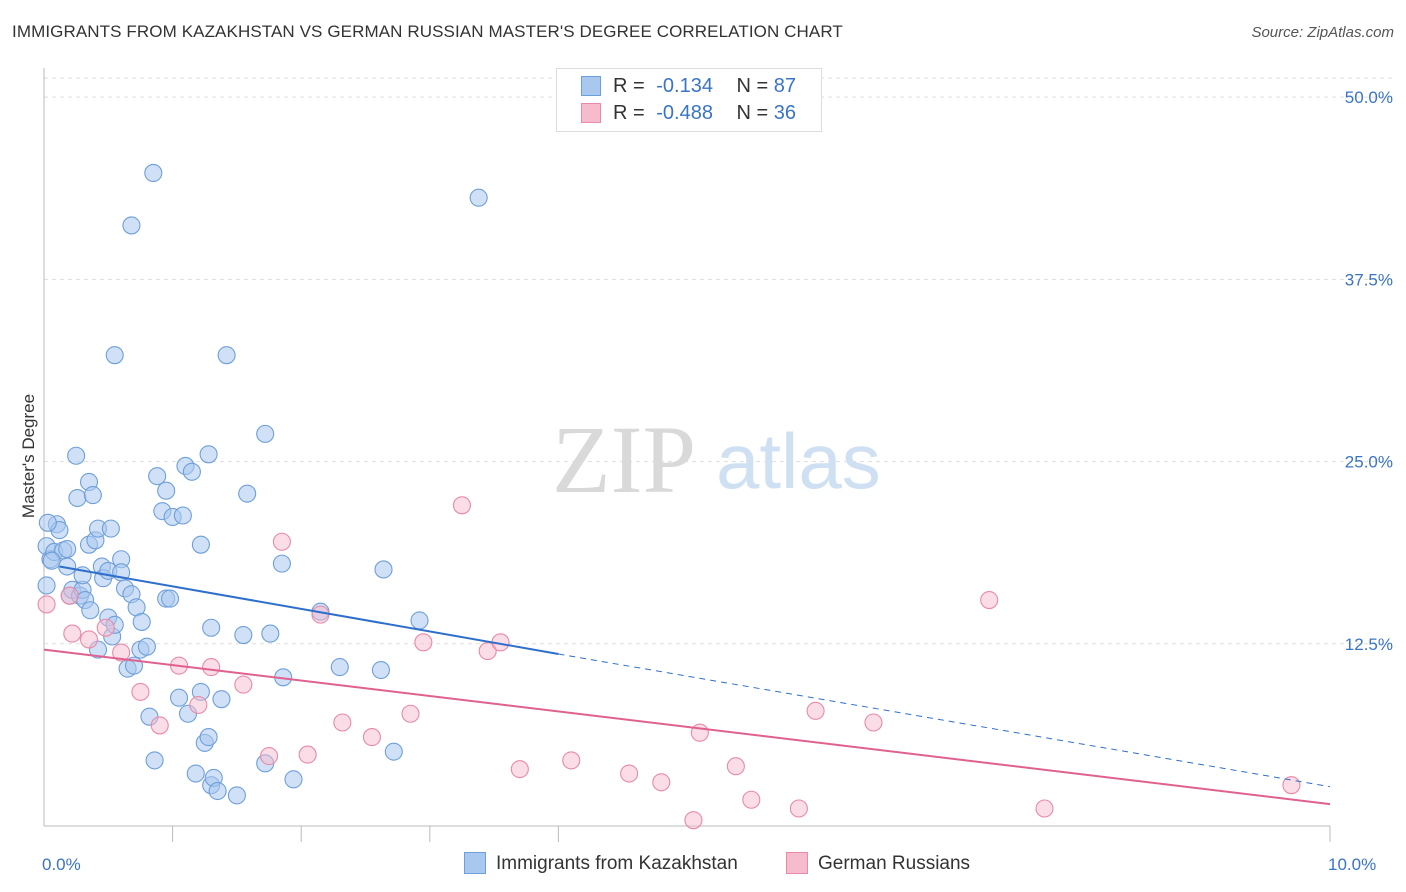 The height and width of the screenshot is (892, 1406). Describe the element at coordinates (944, 720) in the screenshot. I see `trendline-kazakhstan-extrapolated` at that location.